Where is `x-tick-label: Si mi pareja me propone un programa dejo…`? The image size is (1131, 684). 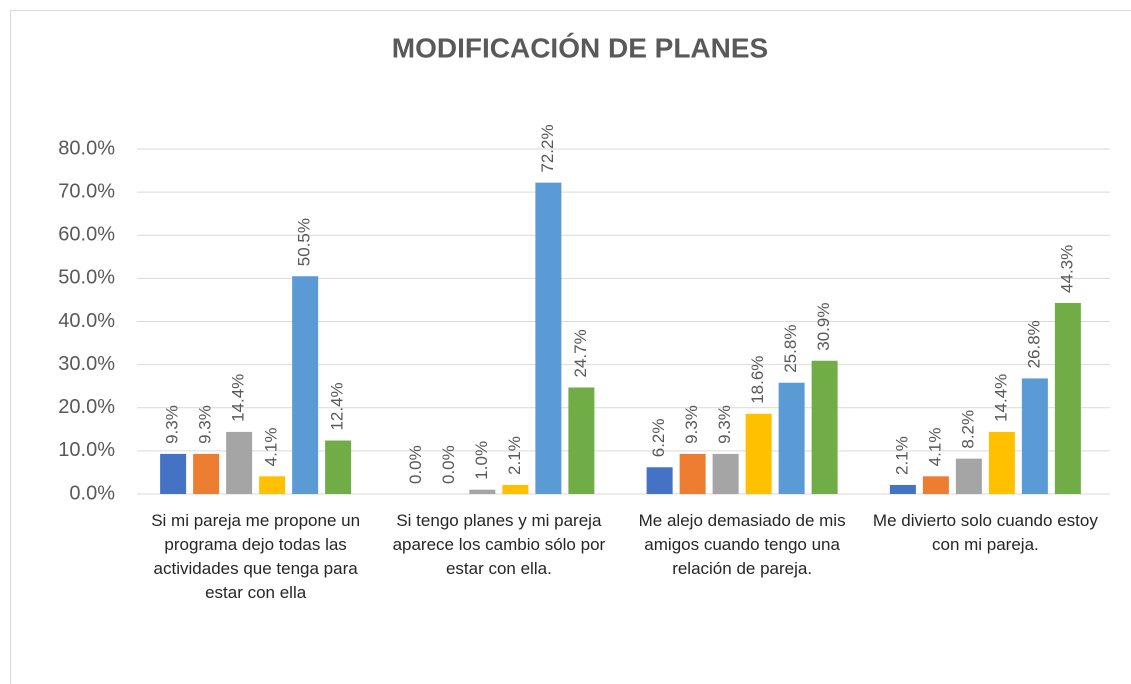 x-tick-label: Si mi pareja me propone un programa dejo… is located at coordinates (256, 556).